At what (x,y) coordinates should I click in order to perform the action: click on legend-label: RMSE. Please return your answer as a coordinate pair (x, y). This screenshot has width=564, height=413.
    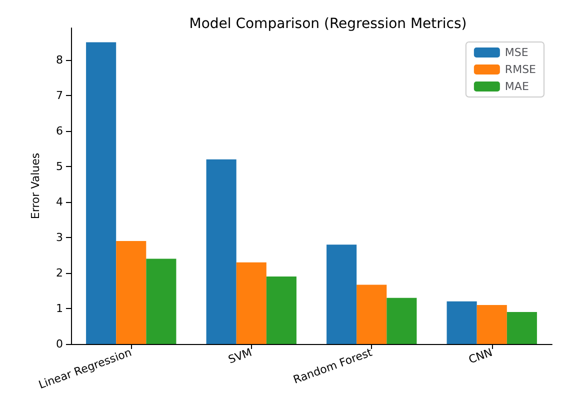
    Looking at the image, I should click on (520, 69).